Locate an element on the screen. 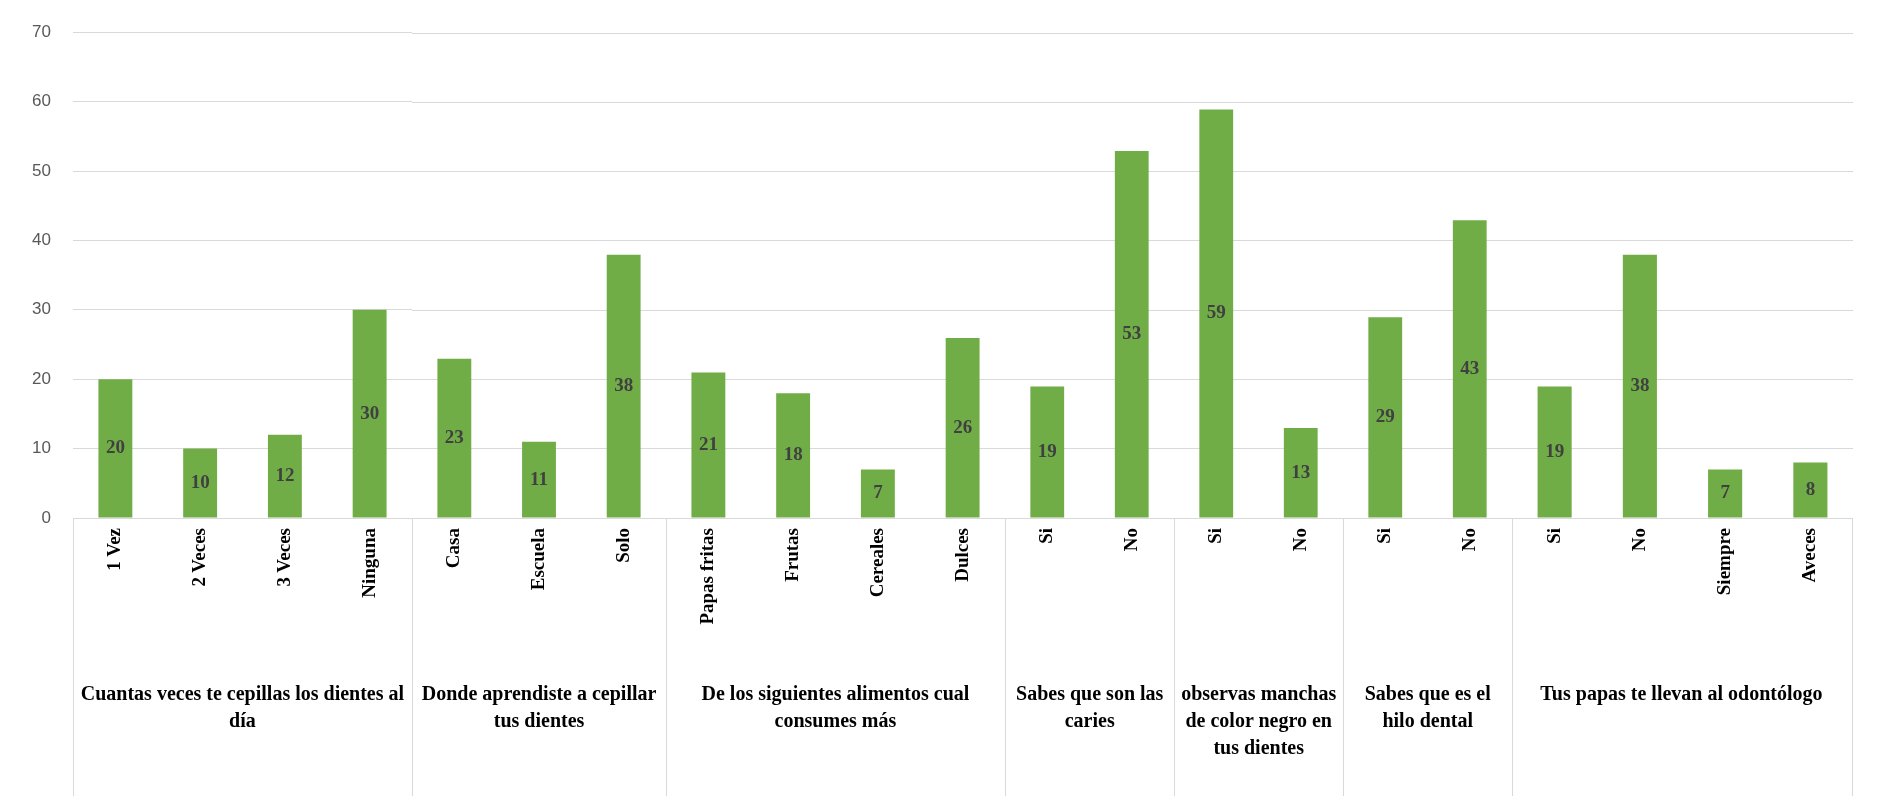  x-tick-label: Escuela is located at coordinates (537, 559).